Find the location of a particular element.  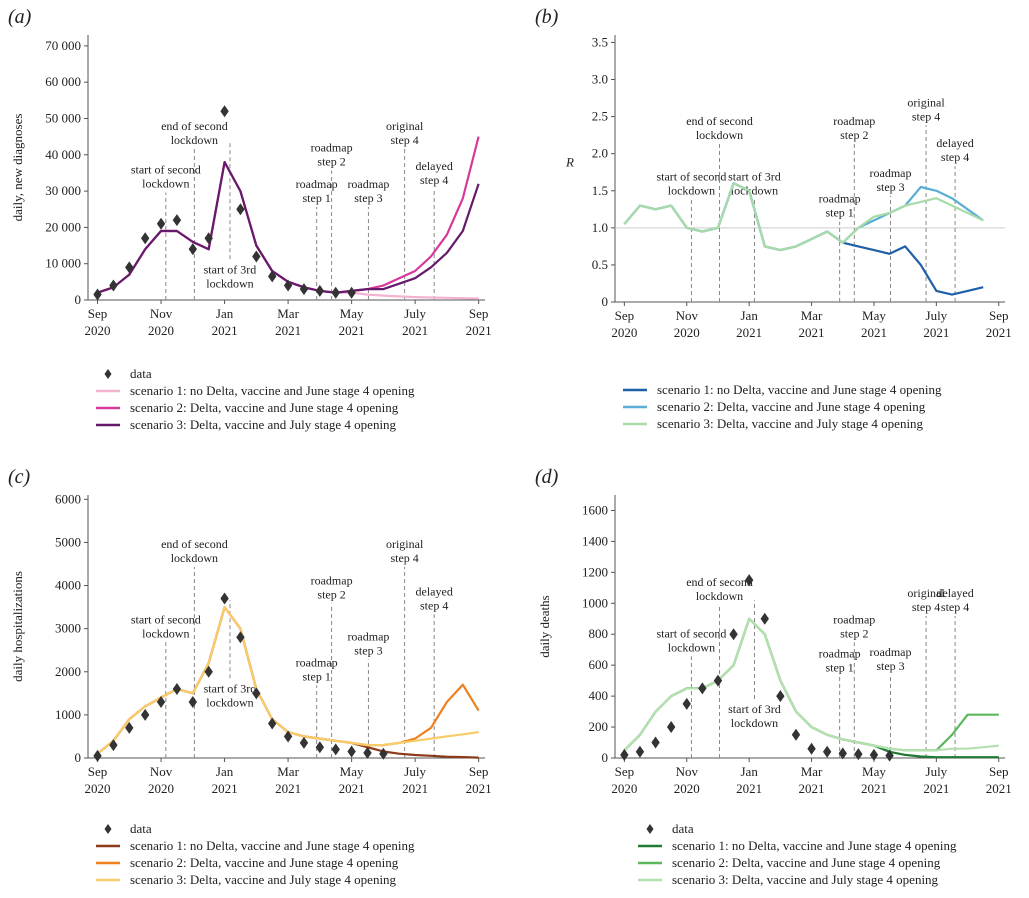

y-tick-label: 3000 is located at coordinates (68, 628).